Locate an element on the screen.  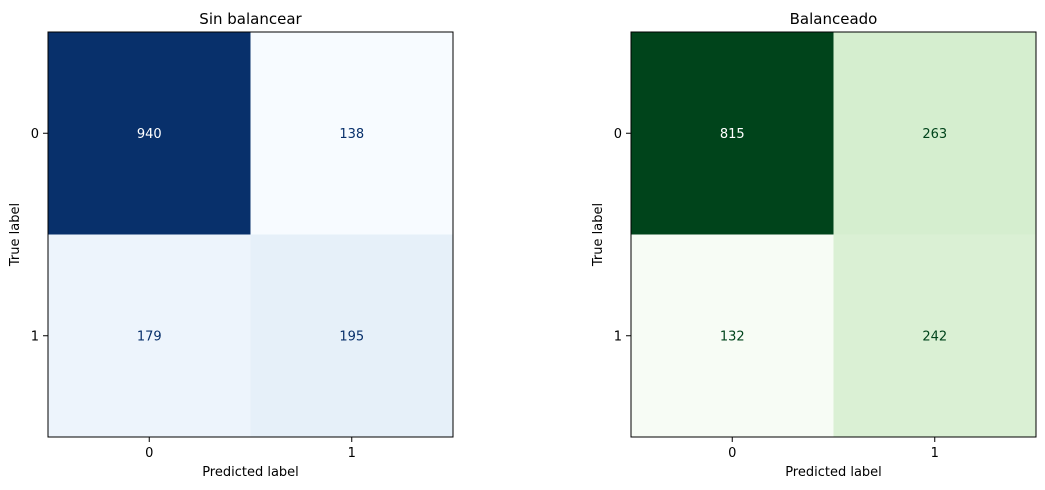
cell-value-label: 940 is located at coordinates (149, 134).